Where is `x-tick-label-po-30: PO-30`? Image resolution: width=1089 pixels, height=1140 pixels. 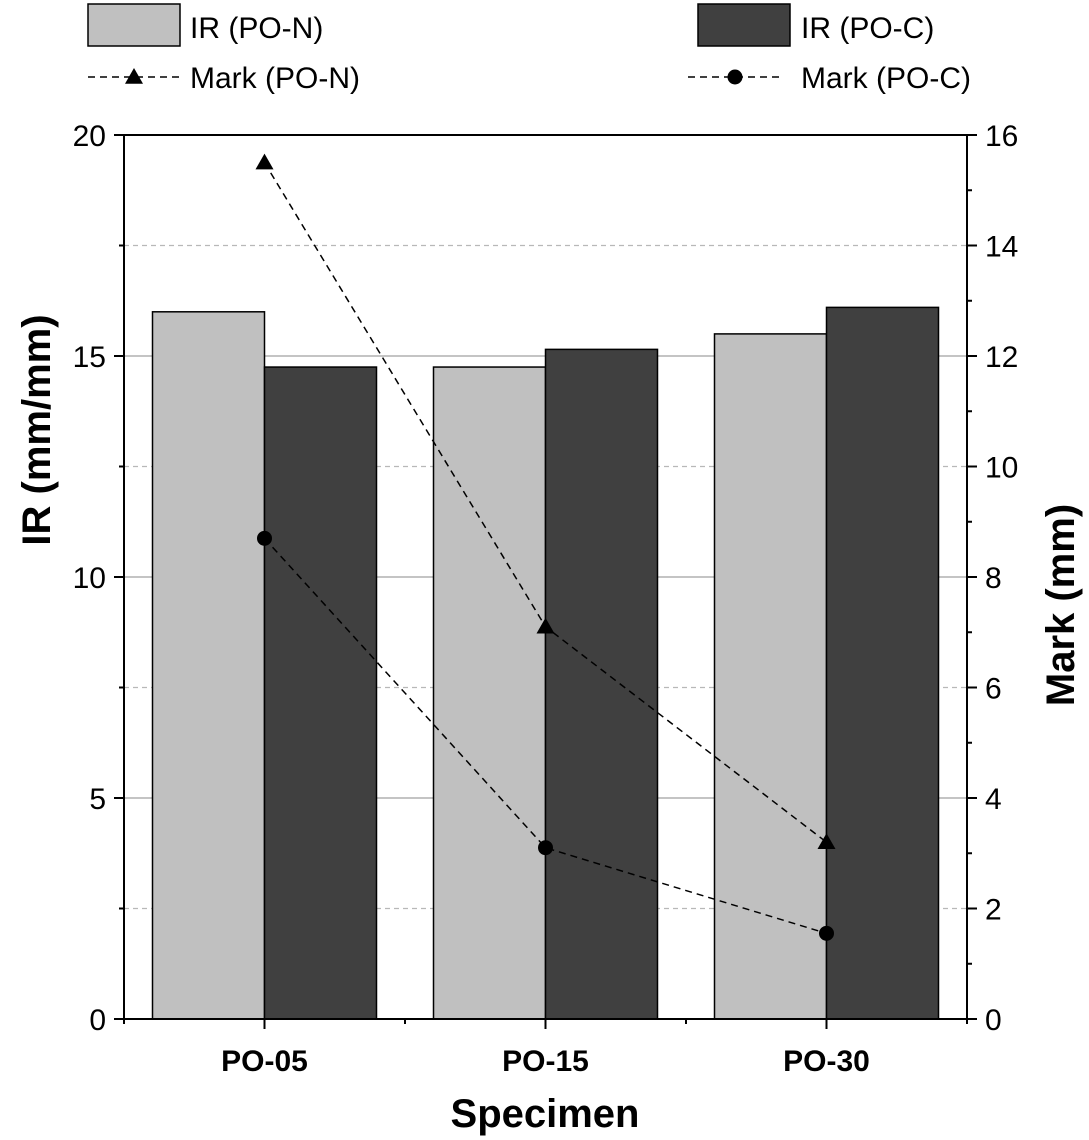
x-tick-label-po-30: PO-30 is located at coordinates (826, 1061).